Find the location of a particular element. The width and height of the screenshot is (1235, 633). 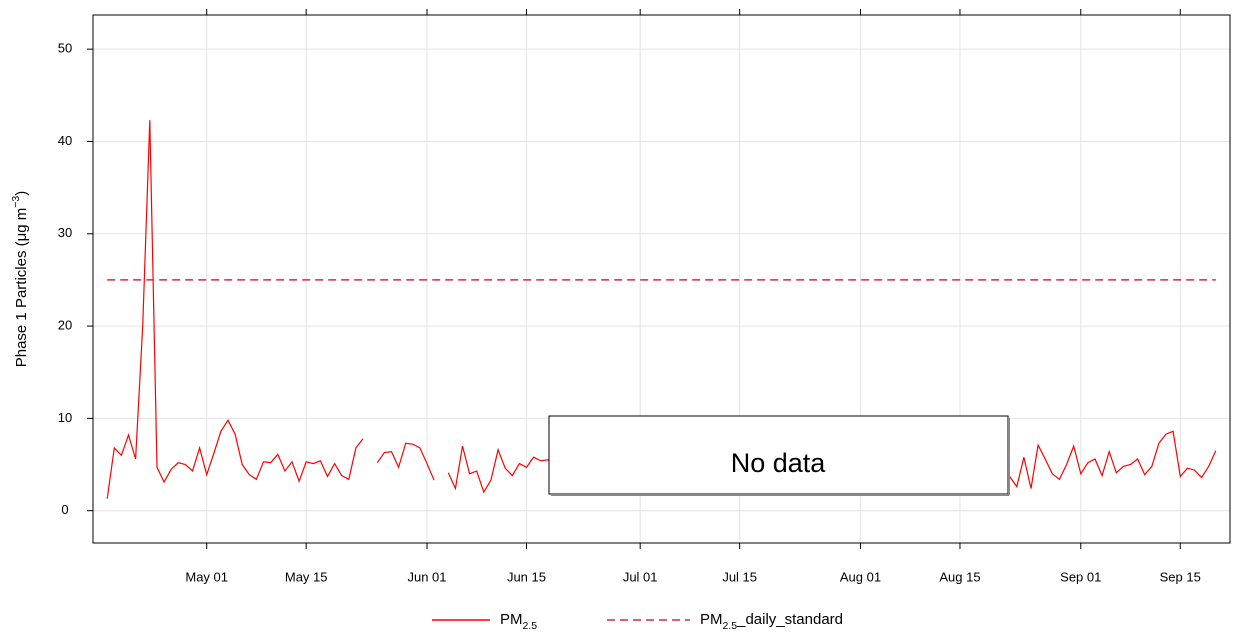

x-tick-label: Aug 01 is located at coordinates (860, 576).